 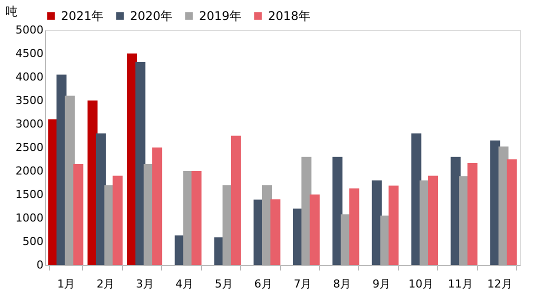 I want to click on legend-label: 2020年, so click(x=151, y=16).